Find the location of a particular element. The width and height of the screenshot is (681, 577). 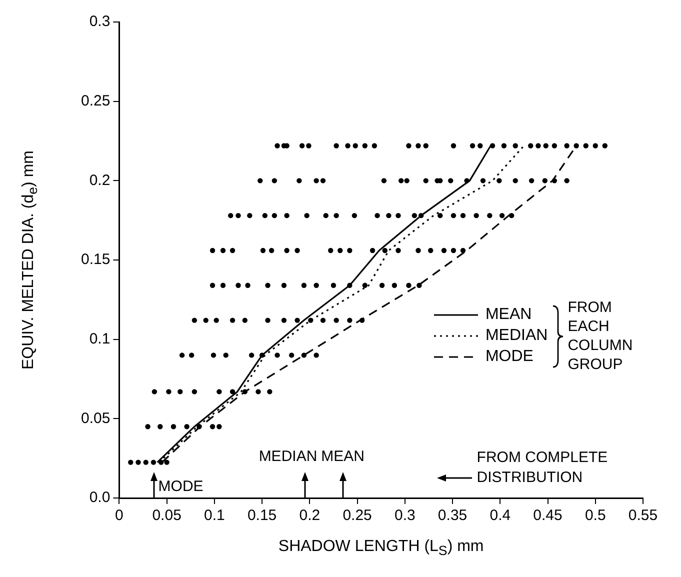

x-tick-label: 0.35 is located at coordinates (453, 515).